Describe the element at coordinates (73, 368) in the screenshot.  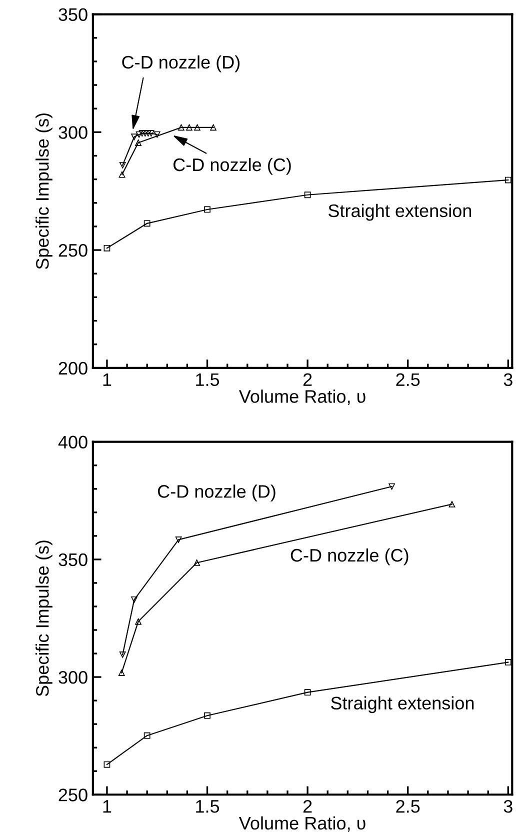
I see `y-tick-label: 200` at that location.